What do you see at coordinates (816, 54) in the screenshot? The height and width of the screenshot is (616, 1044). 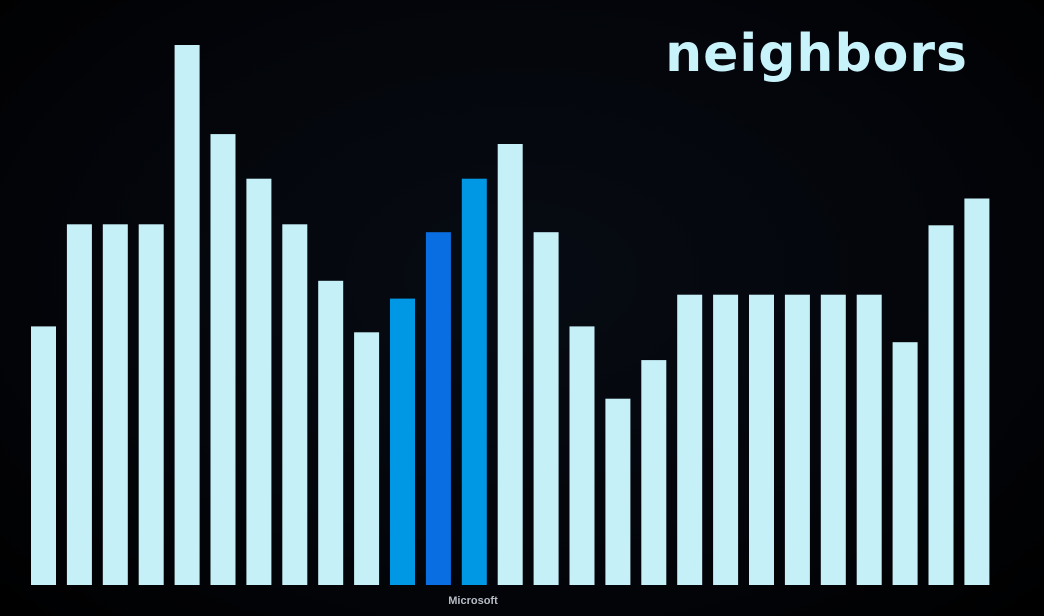 I see `slide-title: neighbors` at bounding box center [816, 54].